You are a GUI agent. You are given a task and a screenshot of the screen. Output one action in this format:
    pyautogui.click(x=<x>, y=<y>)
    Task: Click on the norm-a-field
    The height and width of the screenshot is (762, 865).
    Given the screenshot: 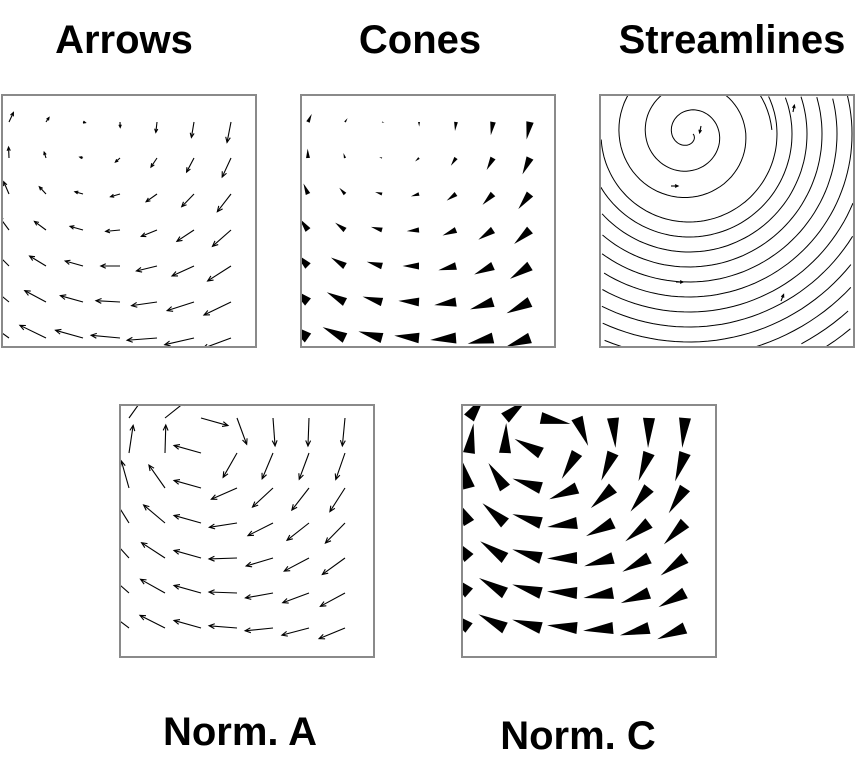 What is the action you would take?
    pyautogui.click(x=233, y=523)
    